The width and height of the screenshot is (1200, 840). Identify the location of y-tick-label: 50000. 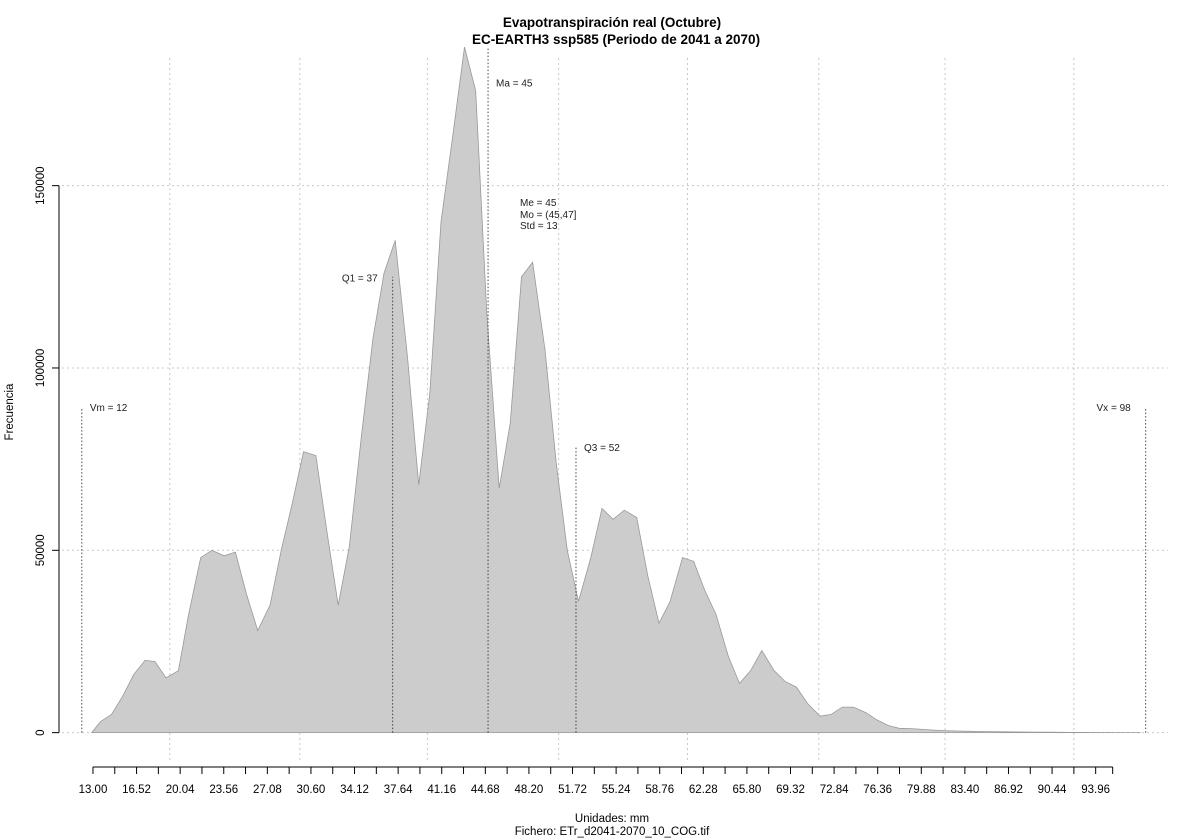
(41, 550).